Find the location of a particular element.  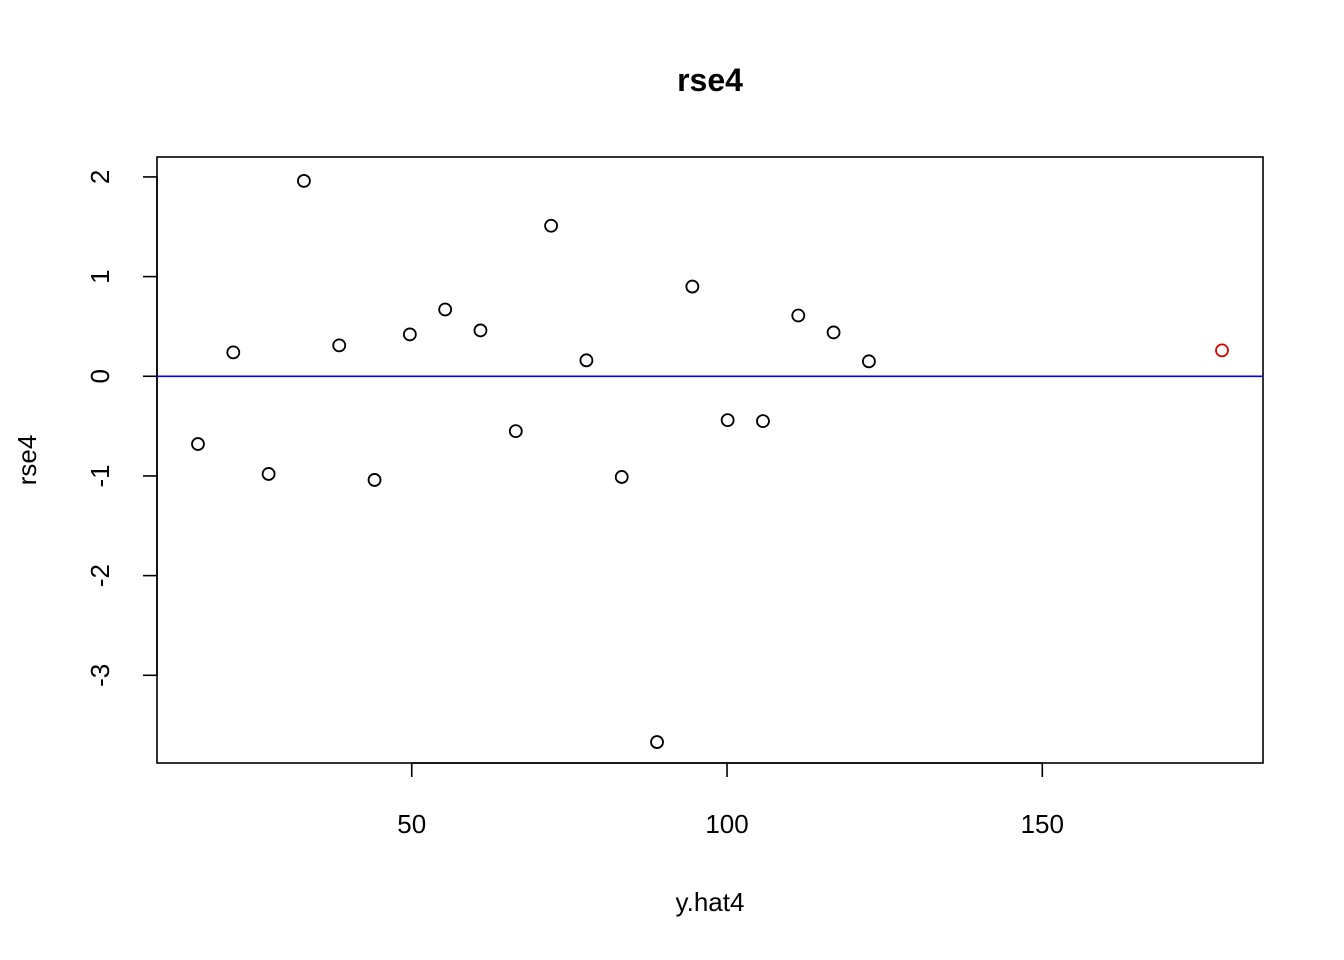

y-tick-label: -2 is located at coordinates (100, 575).